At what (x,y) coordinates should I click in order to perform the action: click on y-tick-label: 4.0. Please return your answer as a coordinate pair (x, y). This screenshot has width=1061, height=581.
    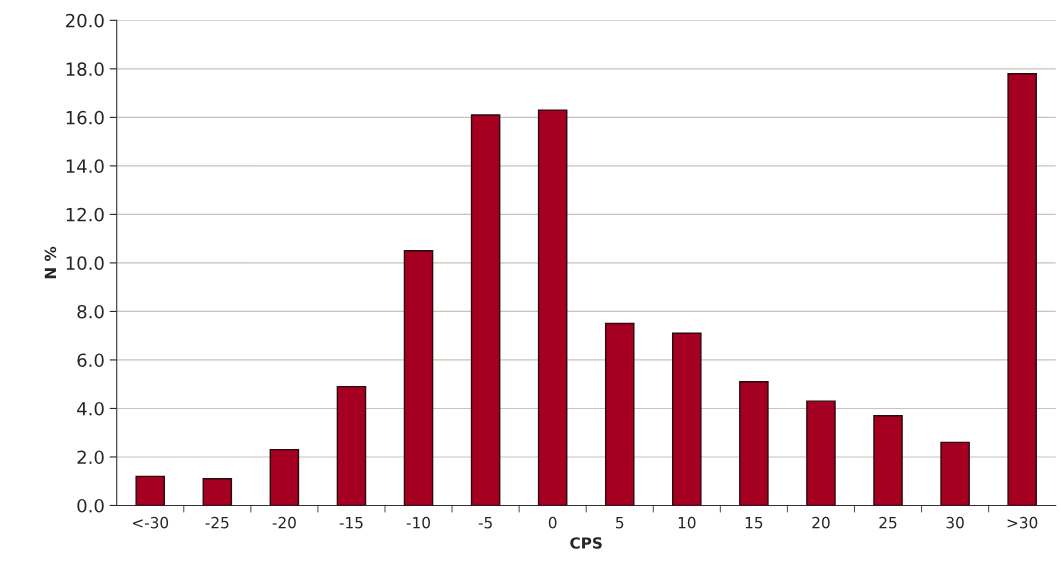
    Looking at the image, I should click on (90, 408).